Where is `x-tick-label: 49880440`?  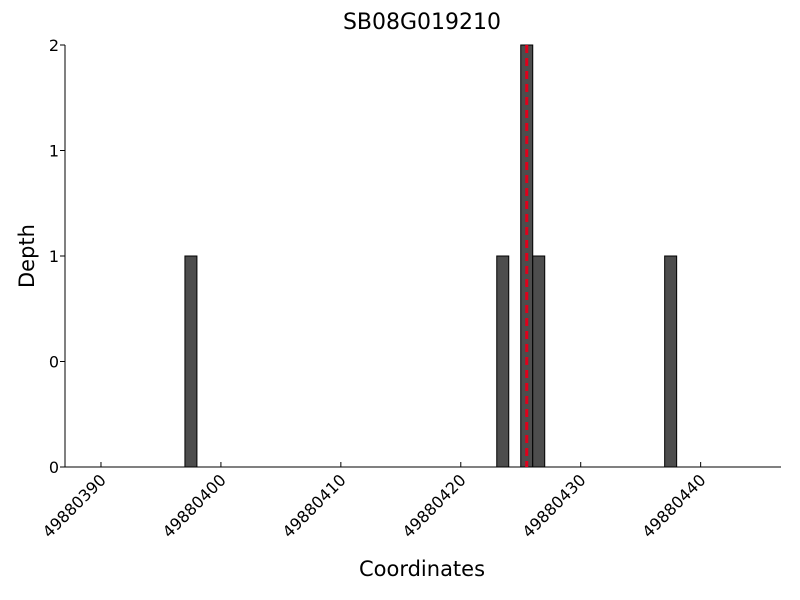
x-tick-label: 49880440 is located at coordinates (673, 505).